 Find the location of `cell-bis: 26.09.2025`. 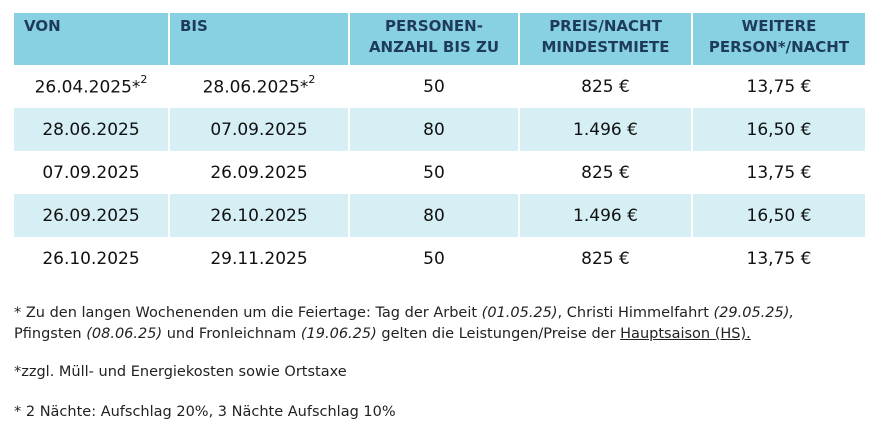

cell-bis: 26.09.2025 is located at coordinates (260, 172).